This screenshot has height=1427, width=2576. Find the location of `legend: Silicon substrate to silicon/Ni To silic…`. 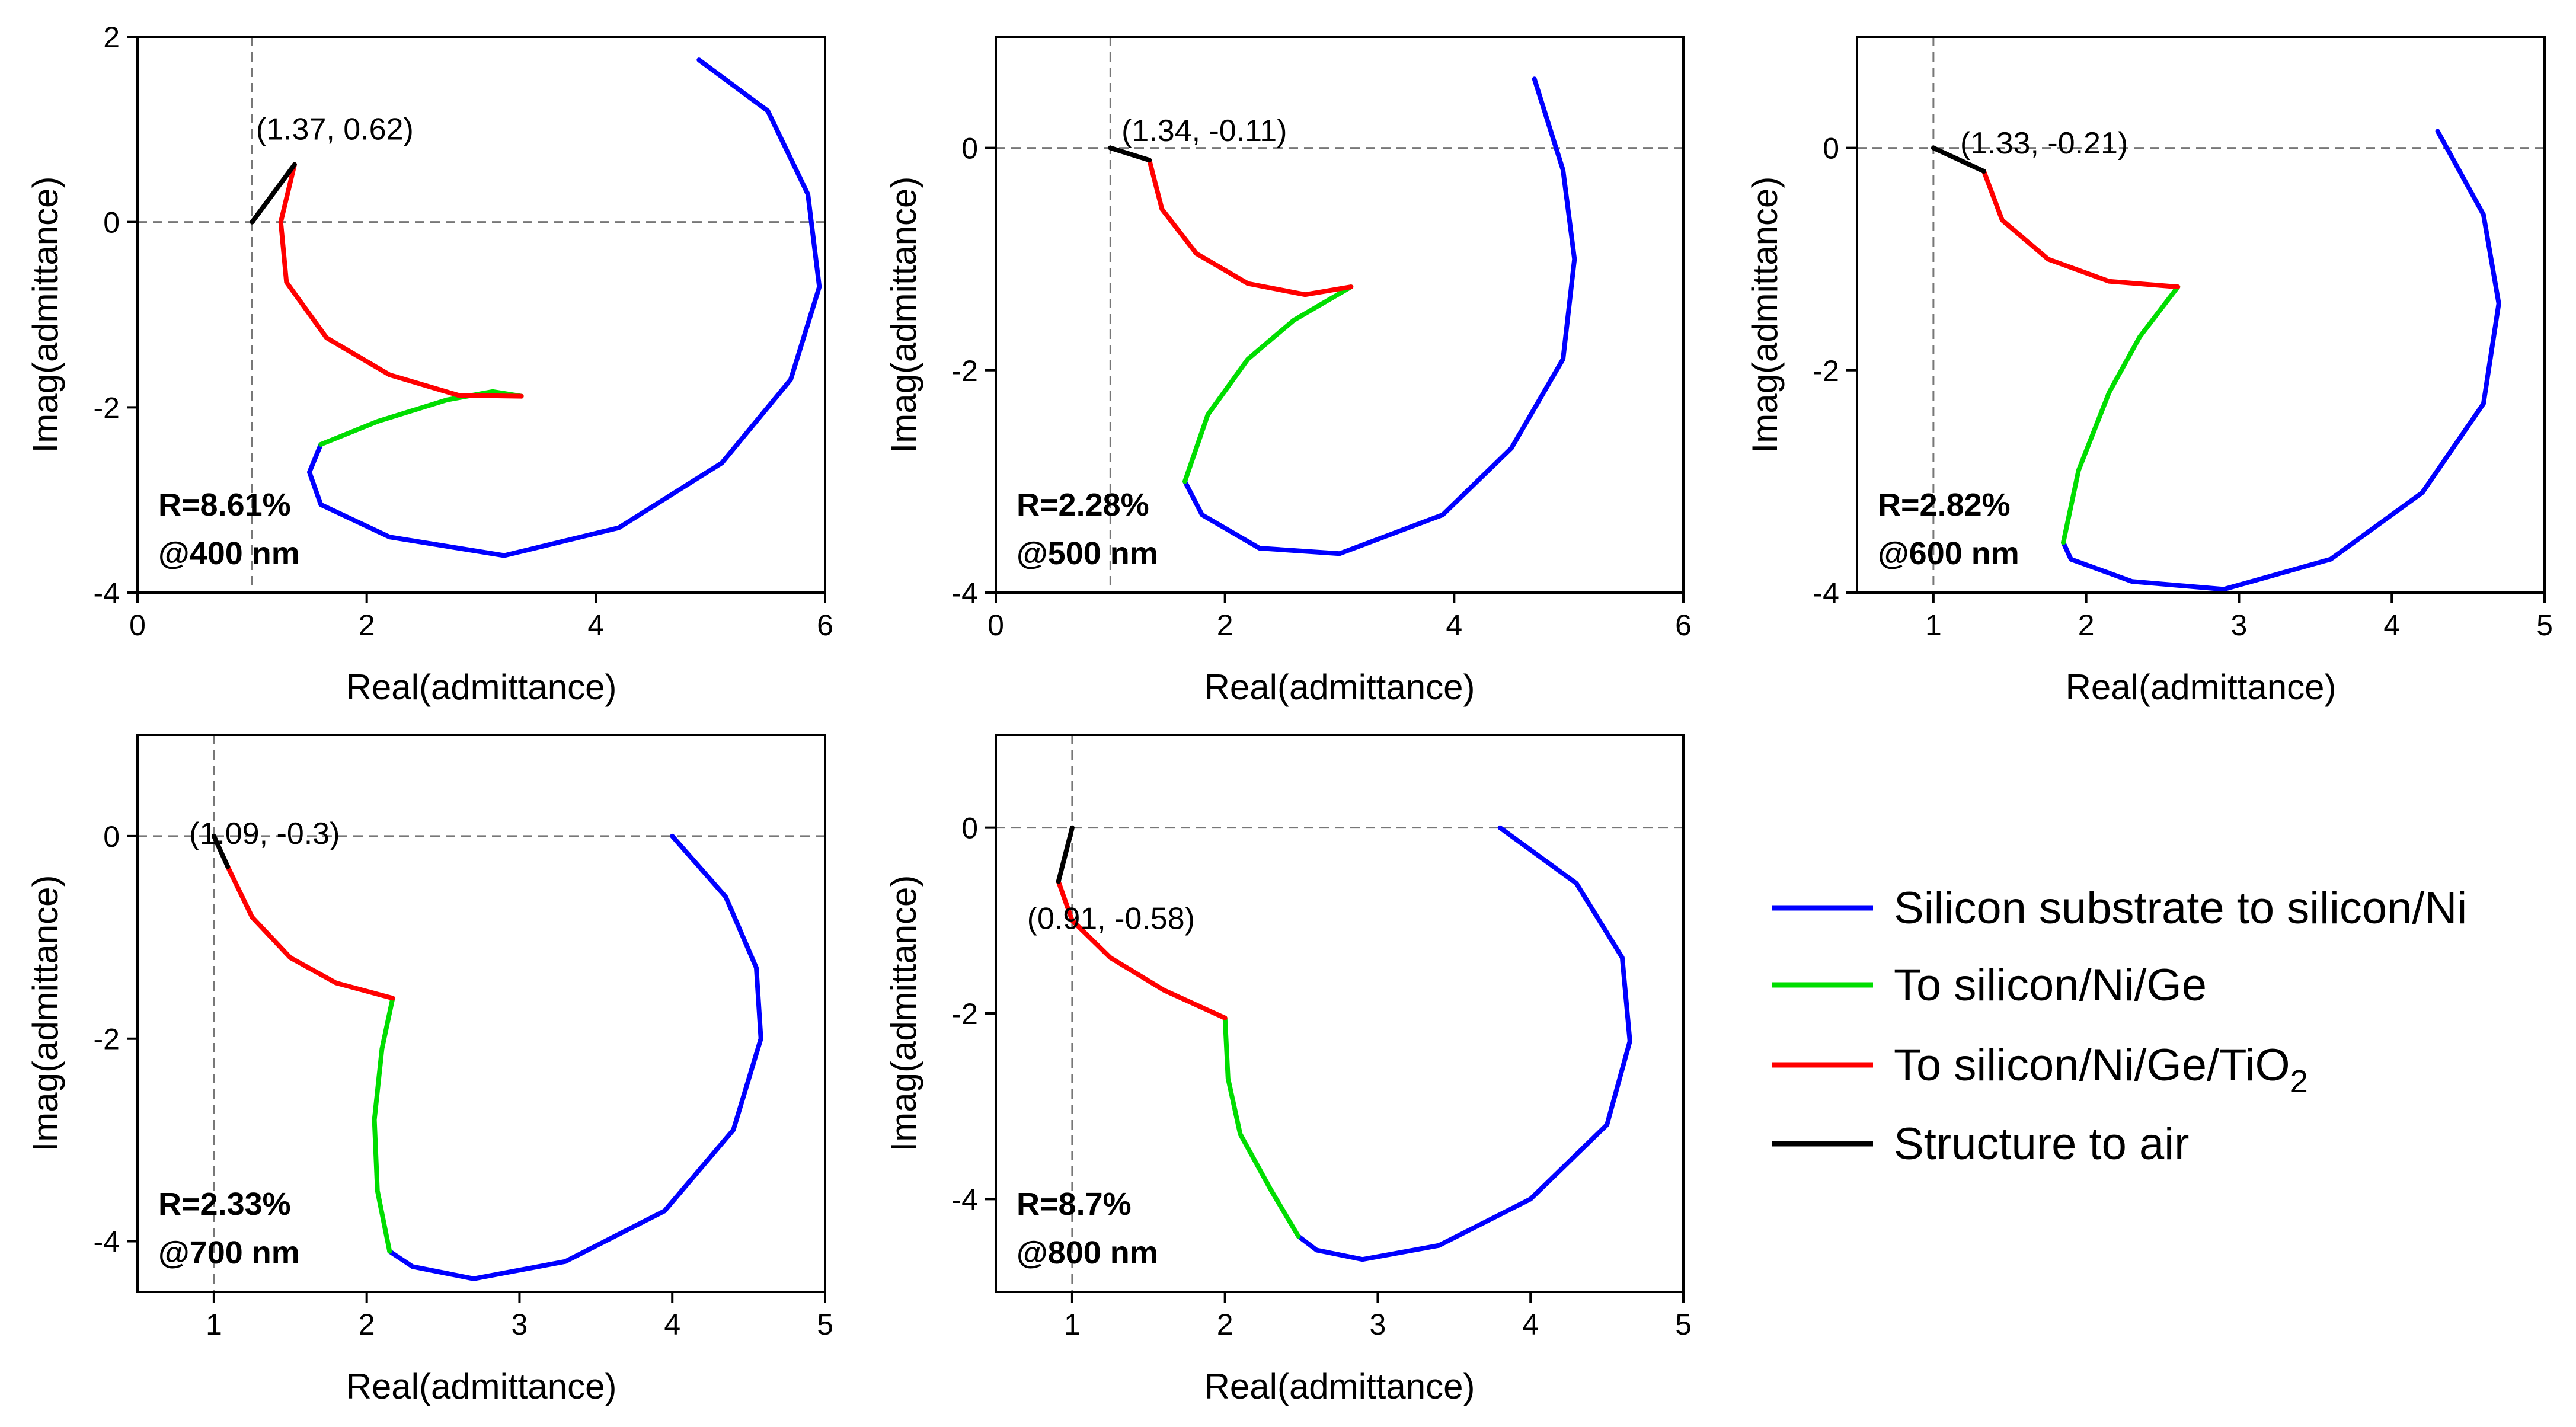

legend: Silicon substrate to silicon/Ni To silic… is located at coordinates (2119, 1026).